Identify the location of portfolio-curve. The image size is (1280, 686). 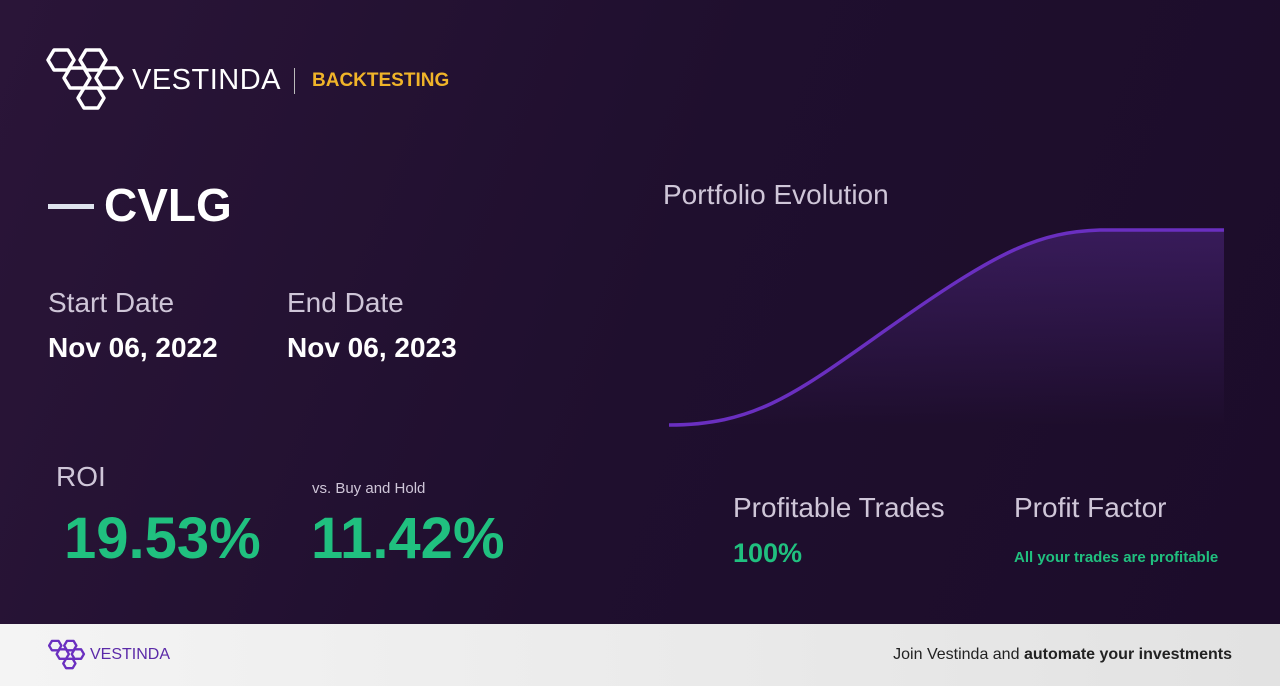
(946, 327).